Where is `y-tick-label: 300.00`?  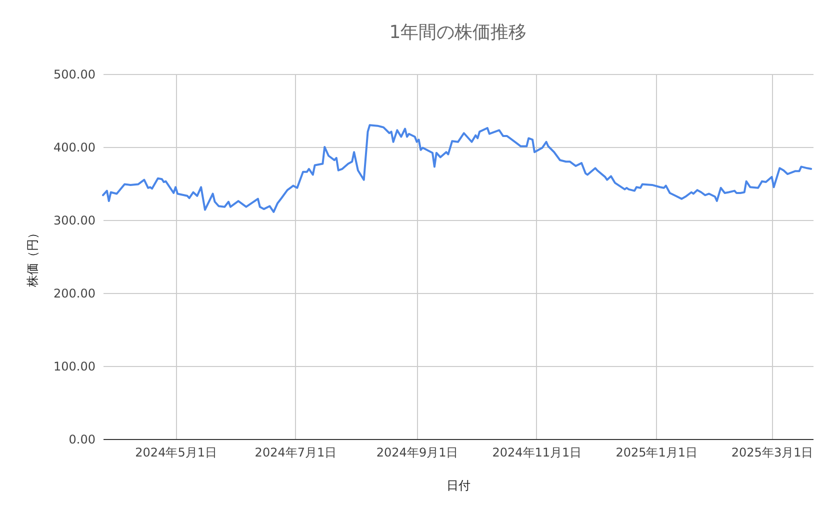 y-tick-label: 300.00 is located at coordinates (75, 221).